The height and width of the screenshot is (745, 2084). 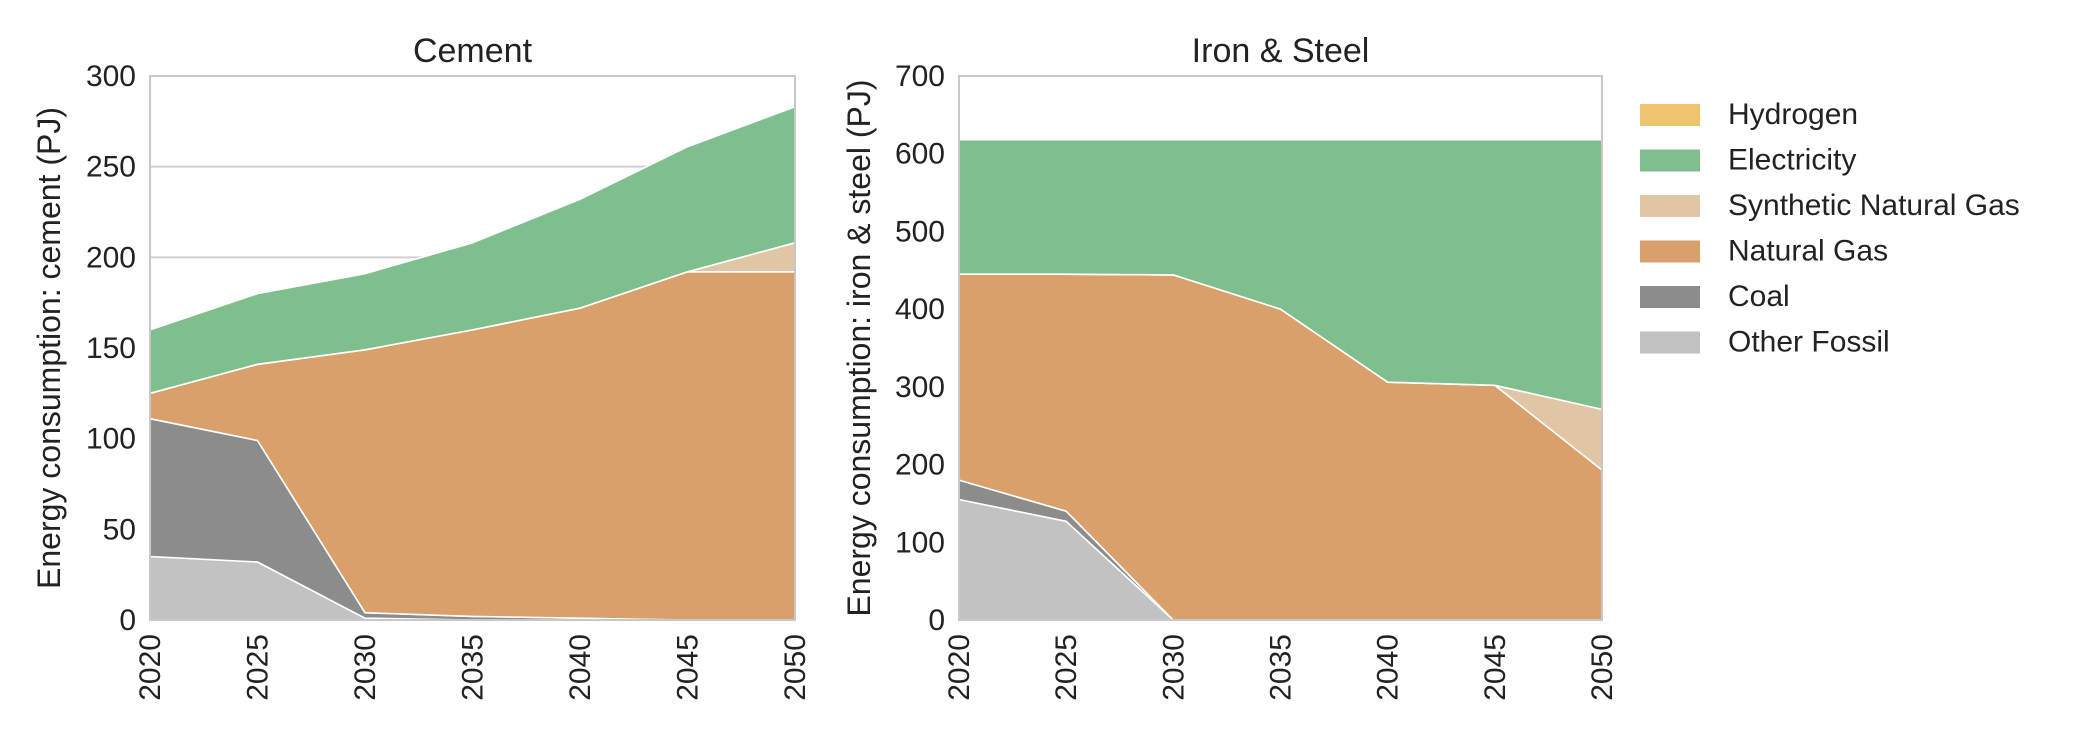 What do you see at coordinates (473, 51) in the screenshot?
I see `chart-title: Cement` at bounding box center [473, 51].